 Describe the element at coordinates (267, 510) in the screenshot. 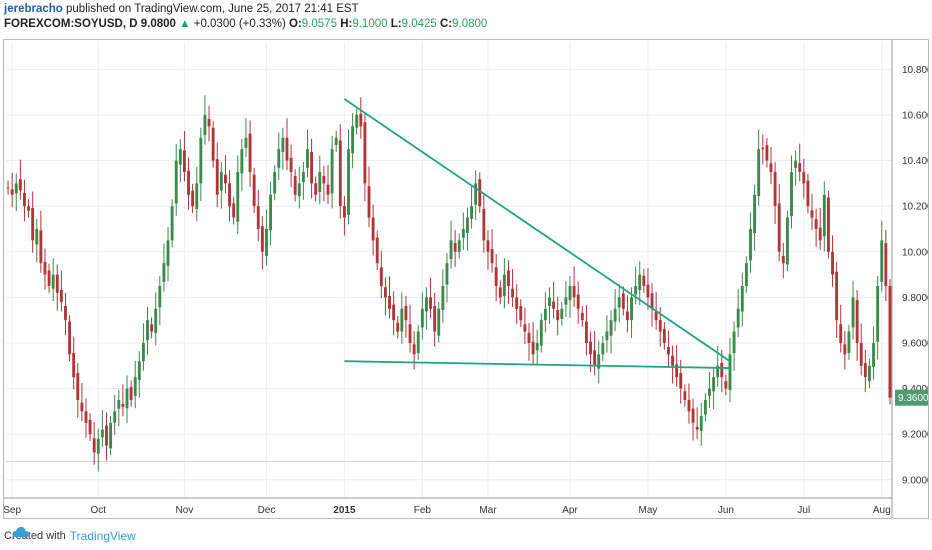

I see `x-tick-label: Dec` at that location.